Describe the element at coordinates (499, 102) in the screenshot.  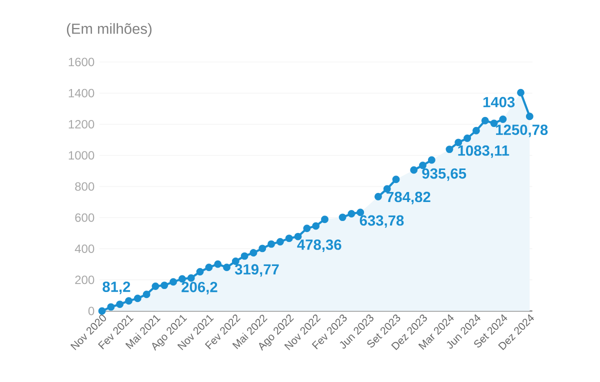
I see `data-label: 1403` at that location.